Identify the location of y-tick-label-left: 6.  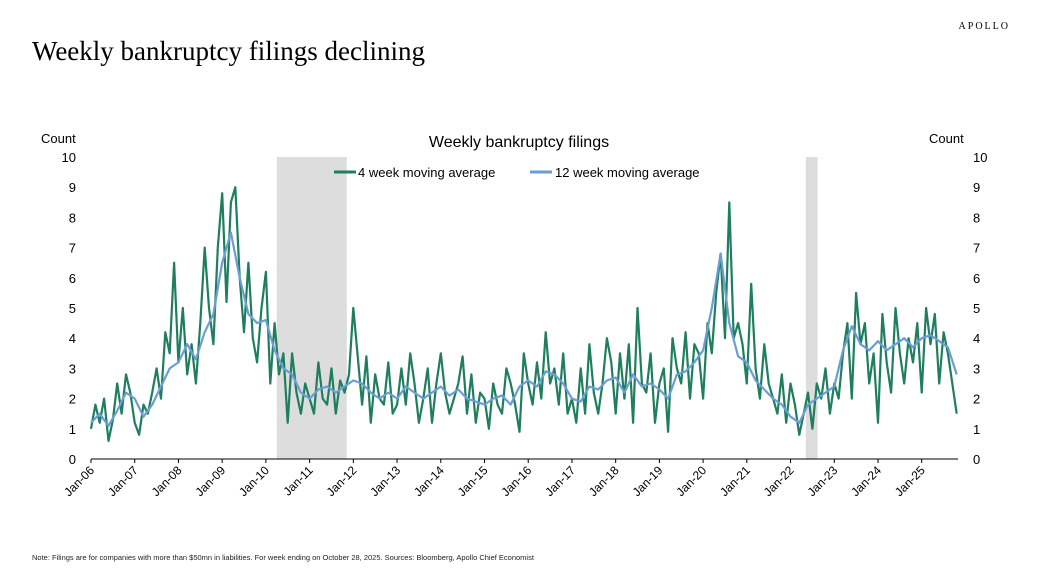
(72, 278).